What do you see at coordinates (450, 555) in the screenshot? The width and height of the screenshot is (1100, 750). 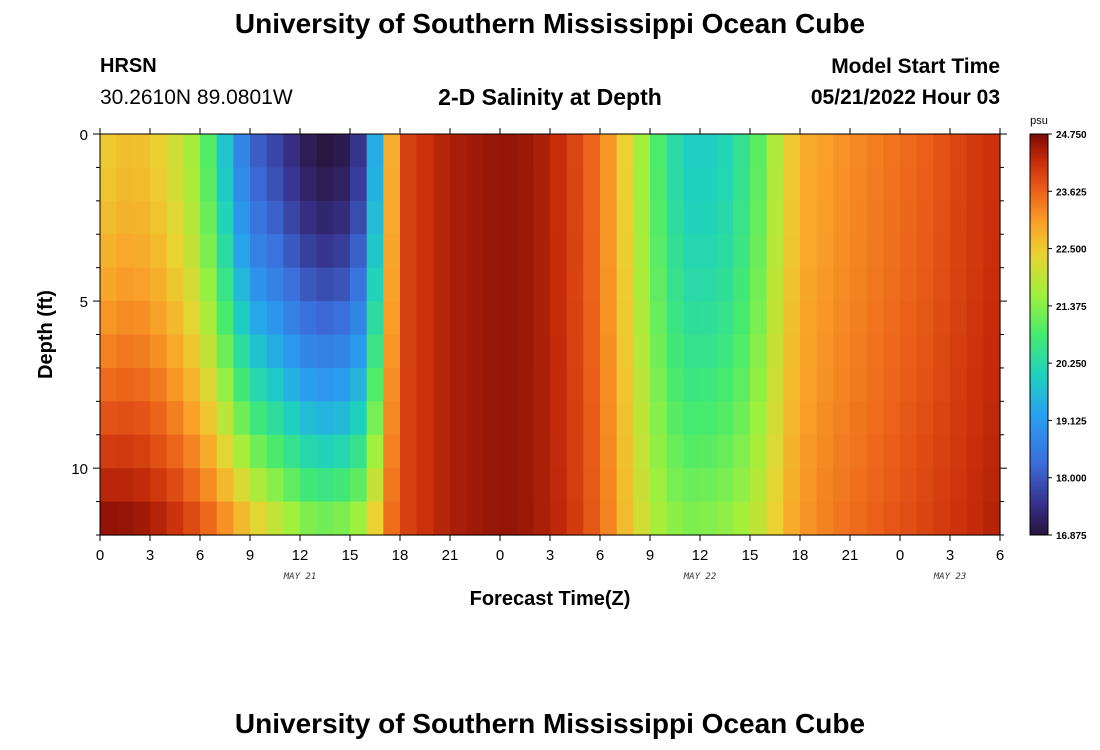 I see `x-tick-label: 21` at bounding box center [450, 555].